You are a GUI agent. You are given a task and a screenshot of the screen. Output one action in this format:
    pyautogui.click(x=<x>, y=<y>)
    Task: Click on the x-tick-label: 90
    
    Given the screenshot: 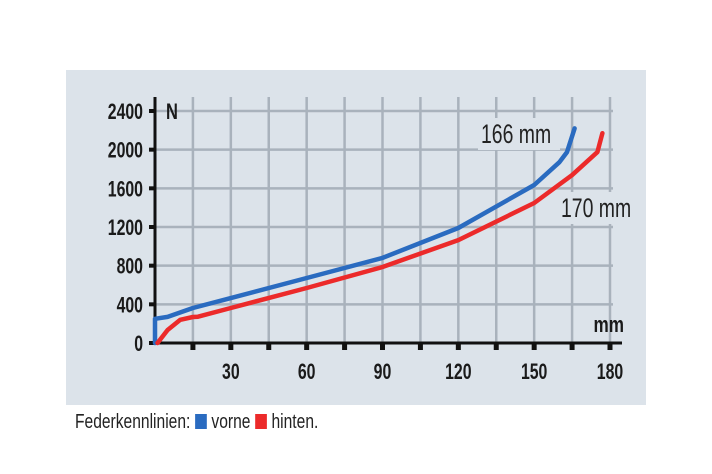 What is the action you would take?
    pyautogui.click(x=383, y=373)
    